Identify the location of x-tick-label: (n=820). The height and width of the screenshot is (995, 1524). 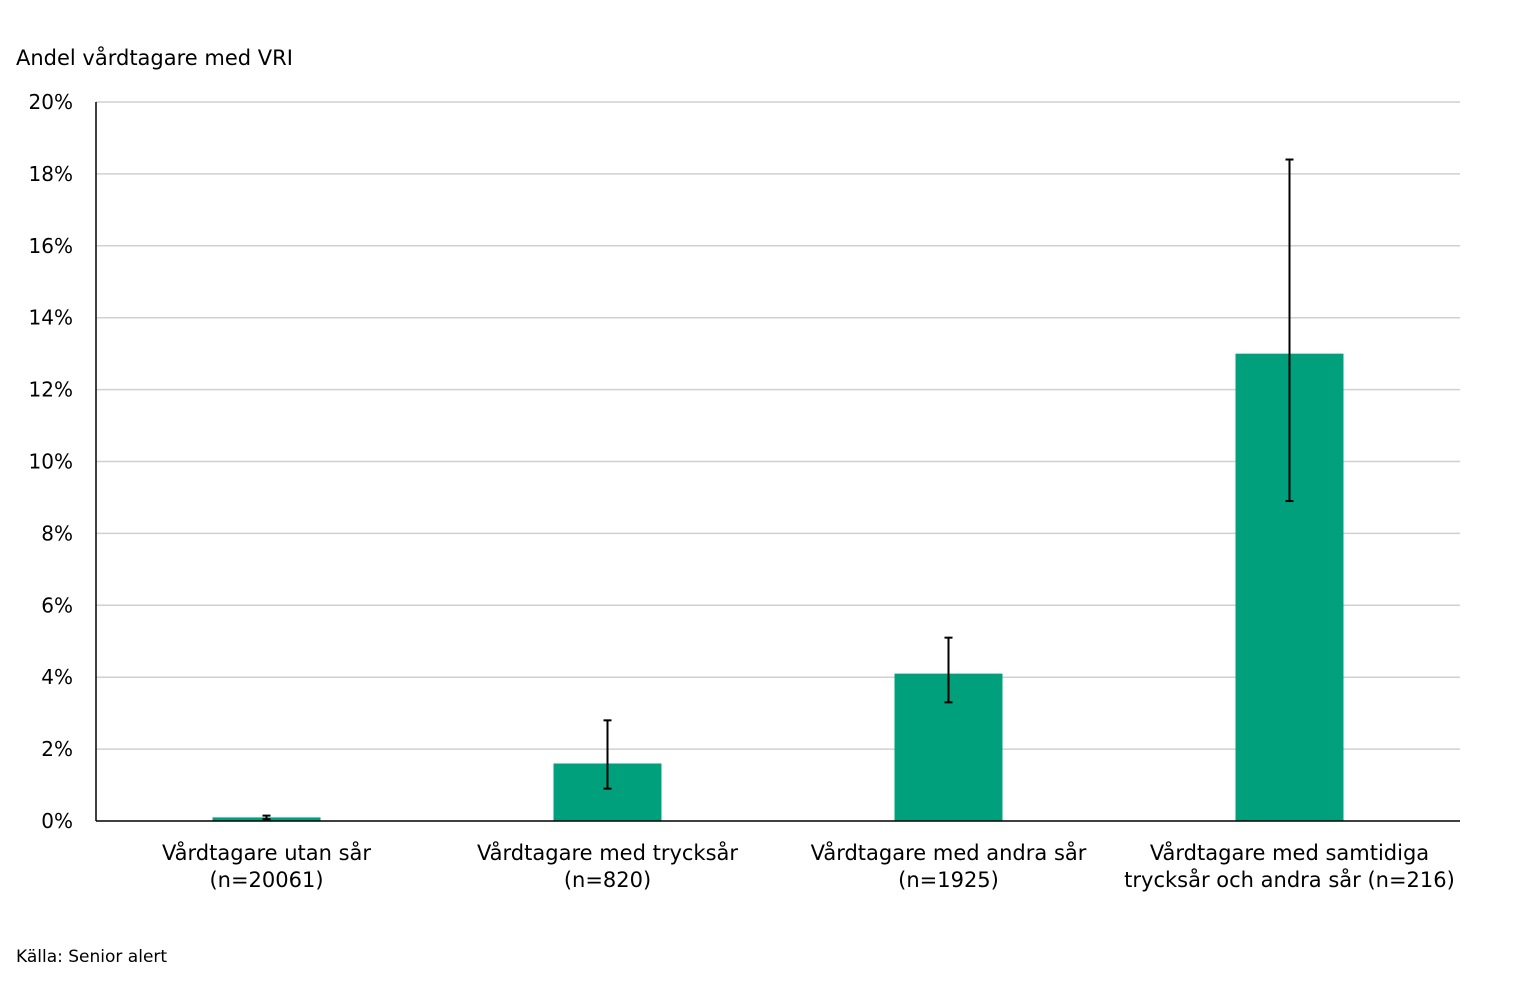
(607, 880).